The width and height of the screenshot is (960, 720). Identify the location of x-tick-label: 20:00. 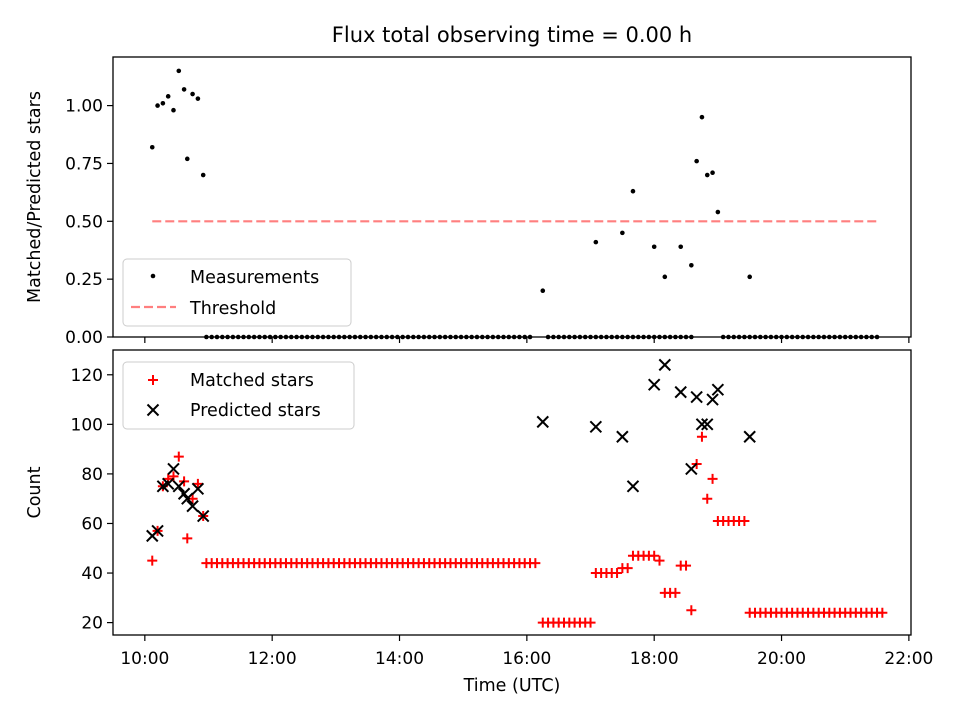
(781, 659).